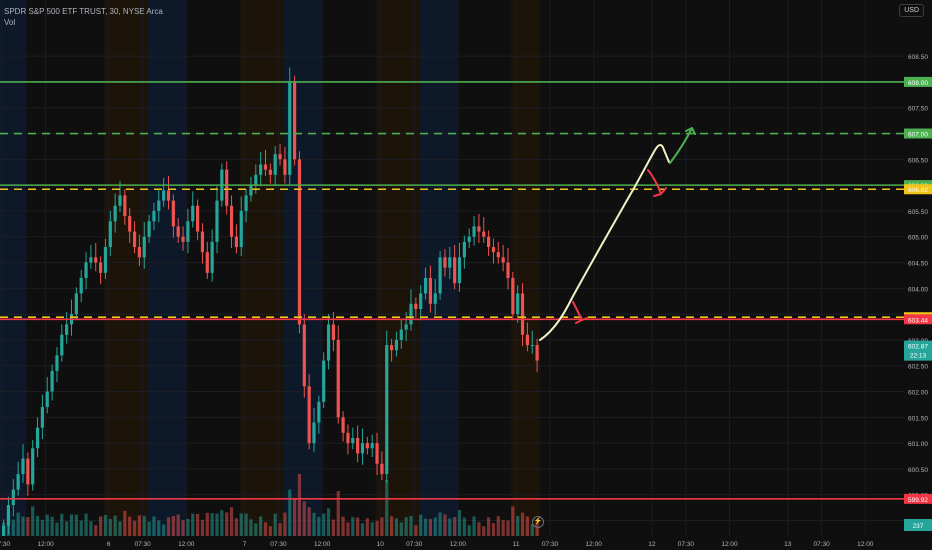 This screenshot has width=932, height=550. Describe the element at coordinates (918, 160) in the screenshot. I see `price-tick: 606.50` at that location.